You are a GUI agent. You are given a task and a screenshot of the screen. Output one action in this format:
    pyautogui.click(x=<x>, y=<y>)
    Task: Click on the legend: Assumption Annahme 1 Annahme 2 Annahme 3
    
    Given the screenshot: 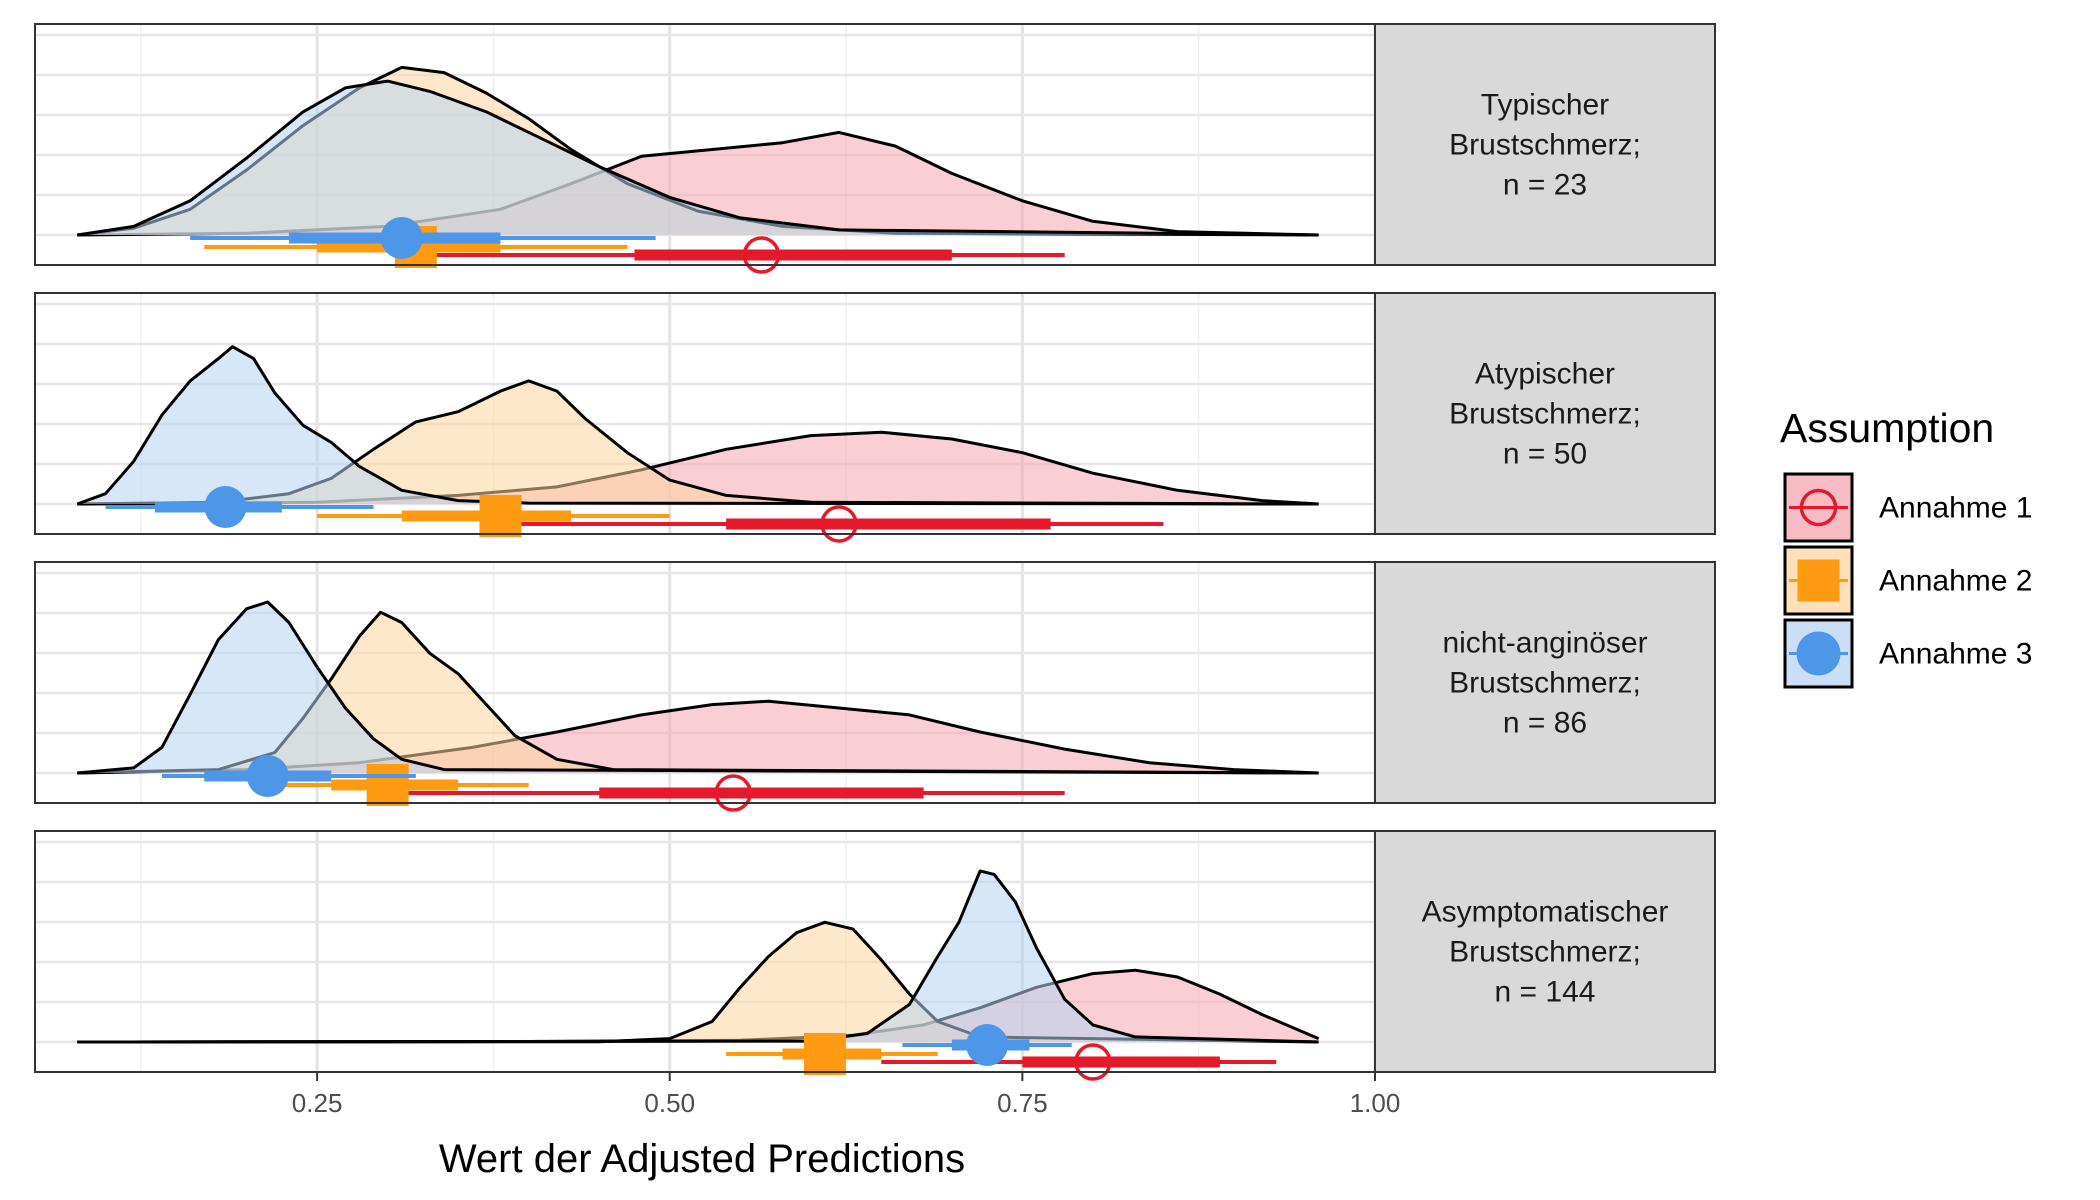 What is the action you would take?
    pyautogui.click(x=1906, y=547)
    